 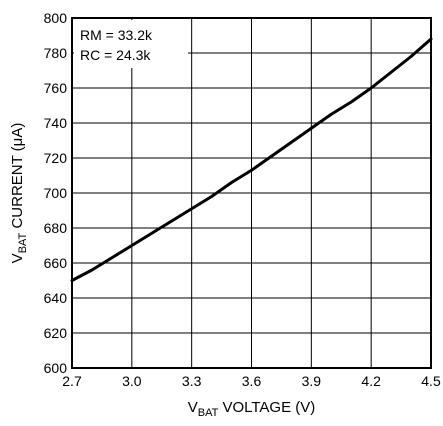 I want to click on y-axis-label-main: V, so click(x=17, y=258).